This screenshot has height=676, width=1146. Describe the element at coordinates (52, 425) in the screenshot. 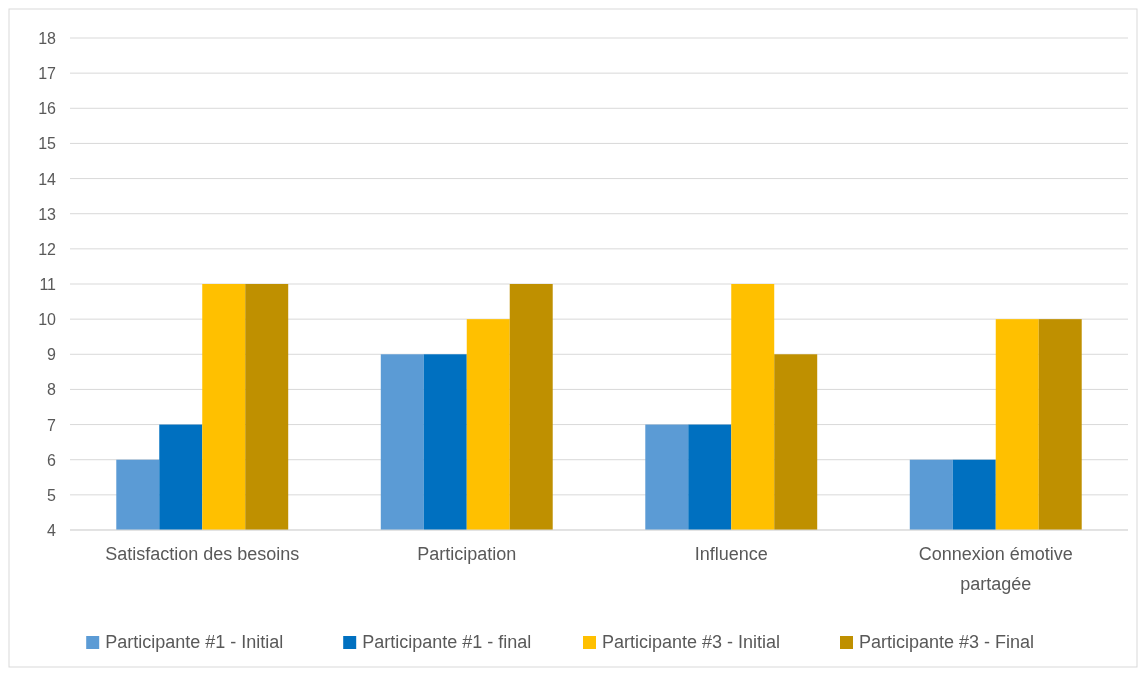

I see `y-tick-label: 7` at that location.